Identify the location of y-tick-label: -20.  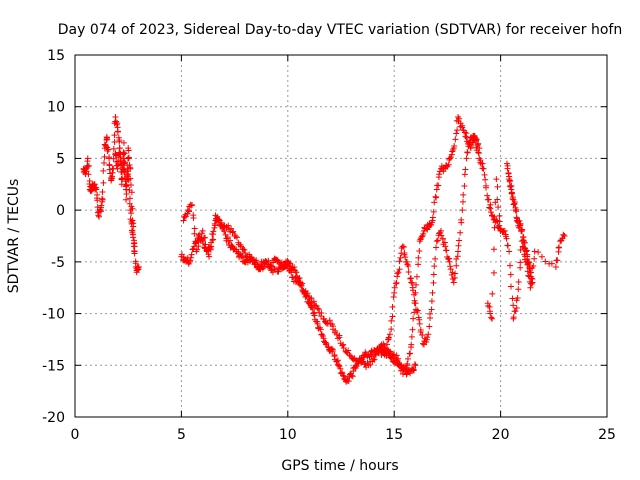
(53, 418).